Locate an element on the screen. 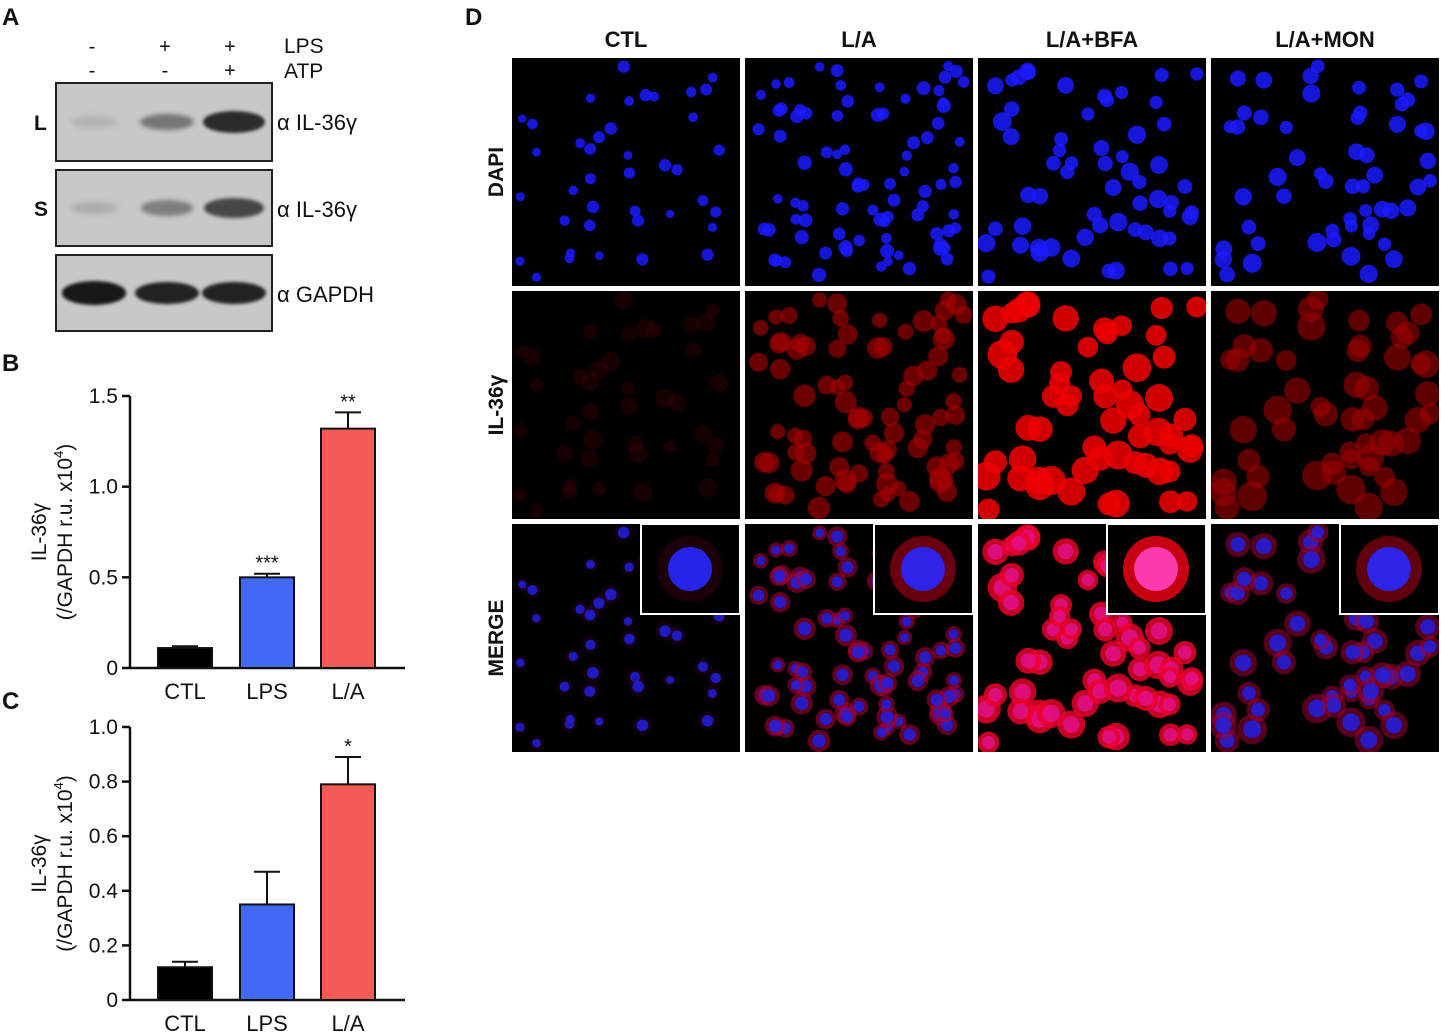 This screenshot has width=1441, height=1033. category-label: CTL is located at coordinates (185, 1022).